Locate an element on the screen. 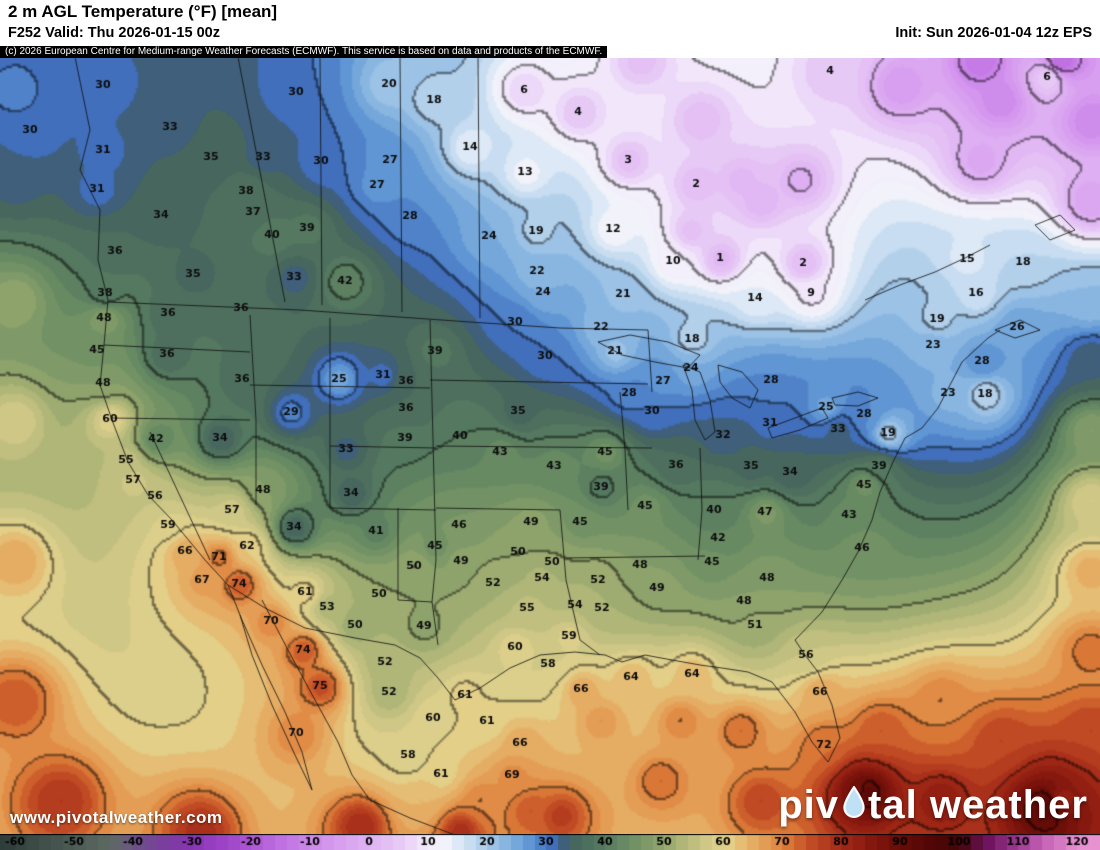 This screenshot has height=850, width=1100. brand-text-right: tal weather is located at coordinates (978, 805).